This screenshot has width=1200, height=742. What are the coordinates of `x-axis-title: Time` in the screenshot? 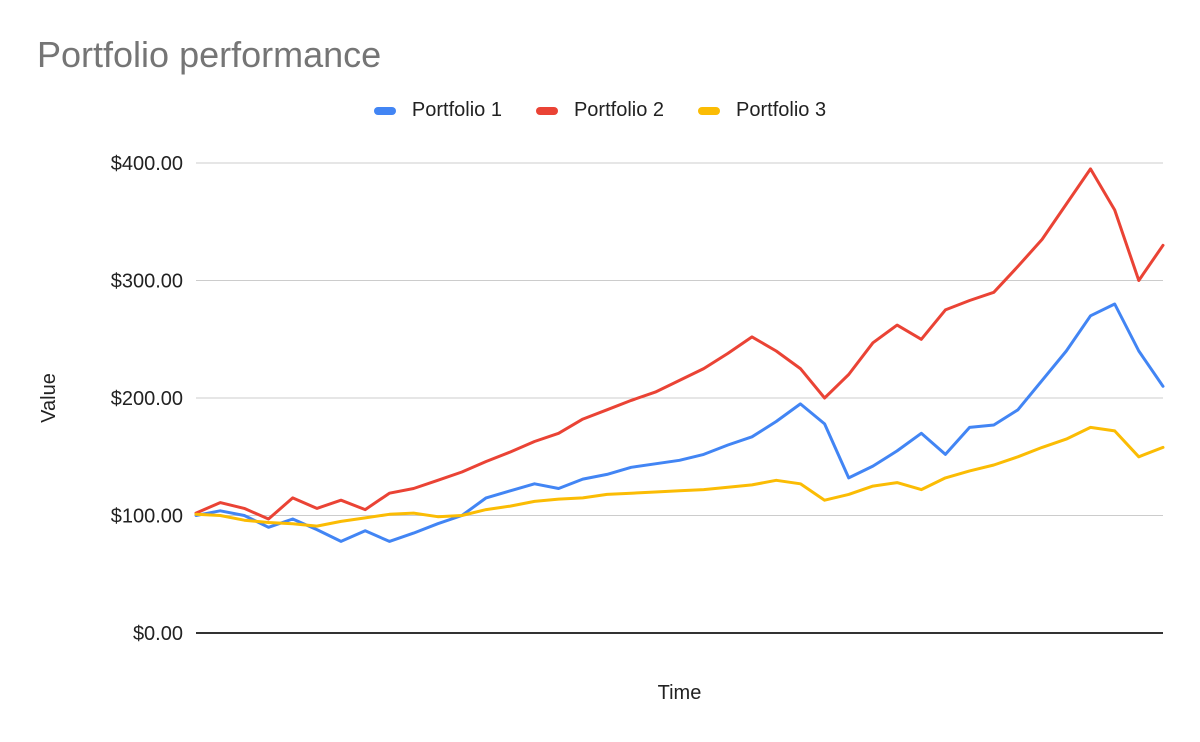 It's located at (680, 693).